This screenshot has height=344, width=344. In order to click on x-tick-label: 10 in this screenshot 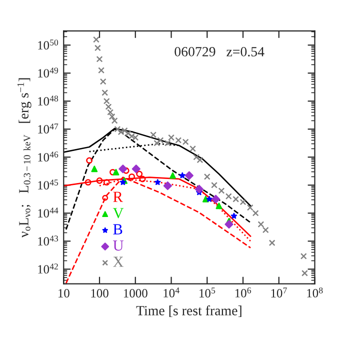, I will do `click(64, 293)`.